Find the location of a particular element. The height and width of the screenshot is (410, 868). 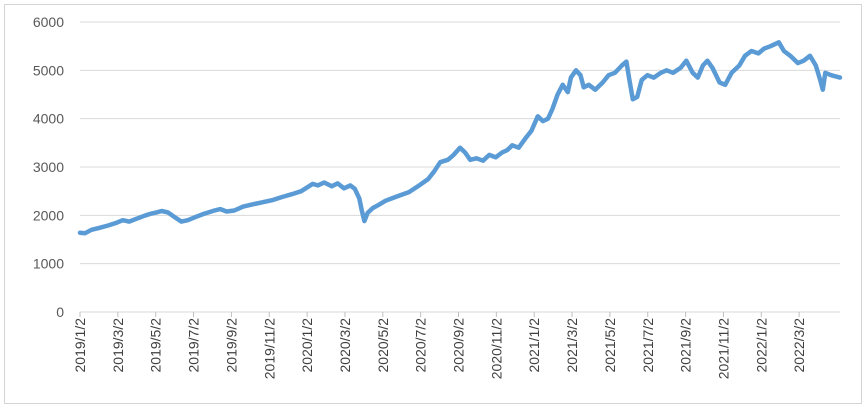

y-tick-label: 2000 is located at coordinates (48, 215).